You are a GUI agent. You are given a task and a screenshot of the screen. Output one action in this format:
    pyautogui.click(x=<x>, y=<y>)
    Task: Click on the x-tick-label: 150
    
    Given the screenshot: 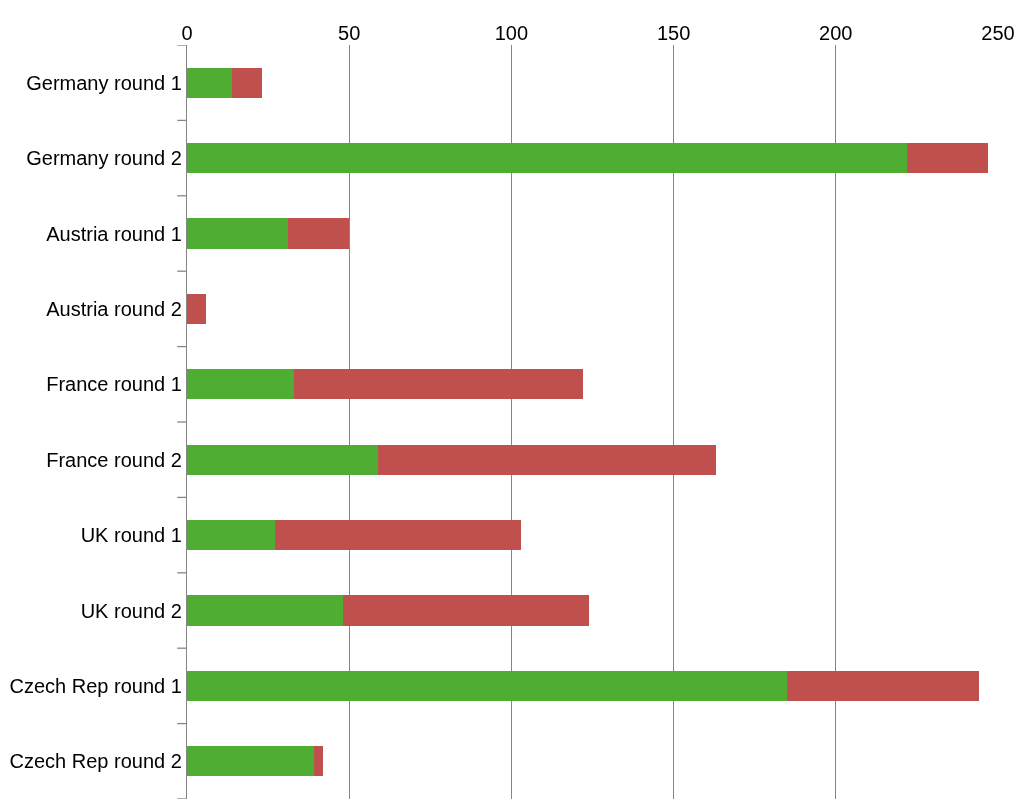 What is the action you would take?
    pyautogui.click(x=673, y=33)
    